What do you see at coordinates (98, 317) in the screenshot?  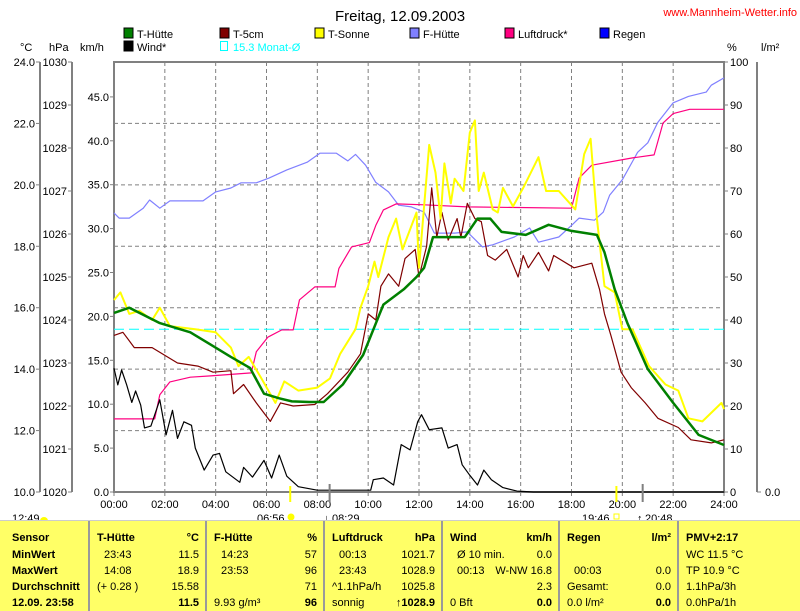 I see `kmh-tick: 20.0` at bounding box center [98, 317].